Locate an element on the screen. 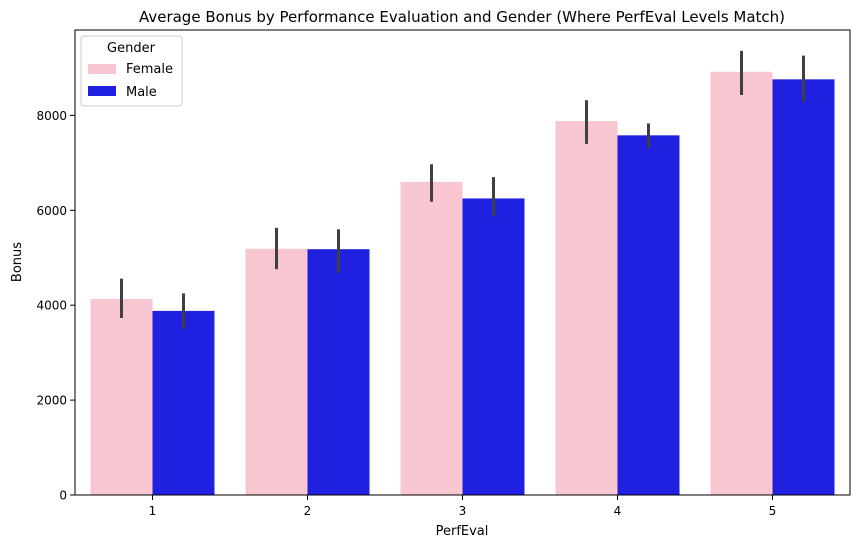  legend-label-female: Female is located at coordinates (149, 69).